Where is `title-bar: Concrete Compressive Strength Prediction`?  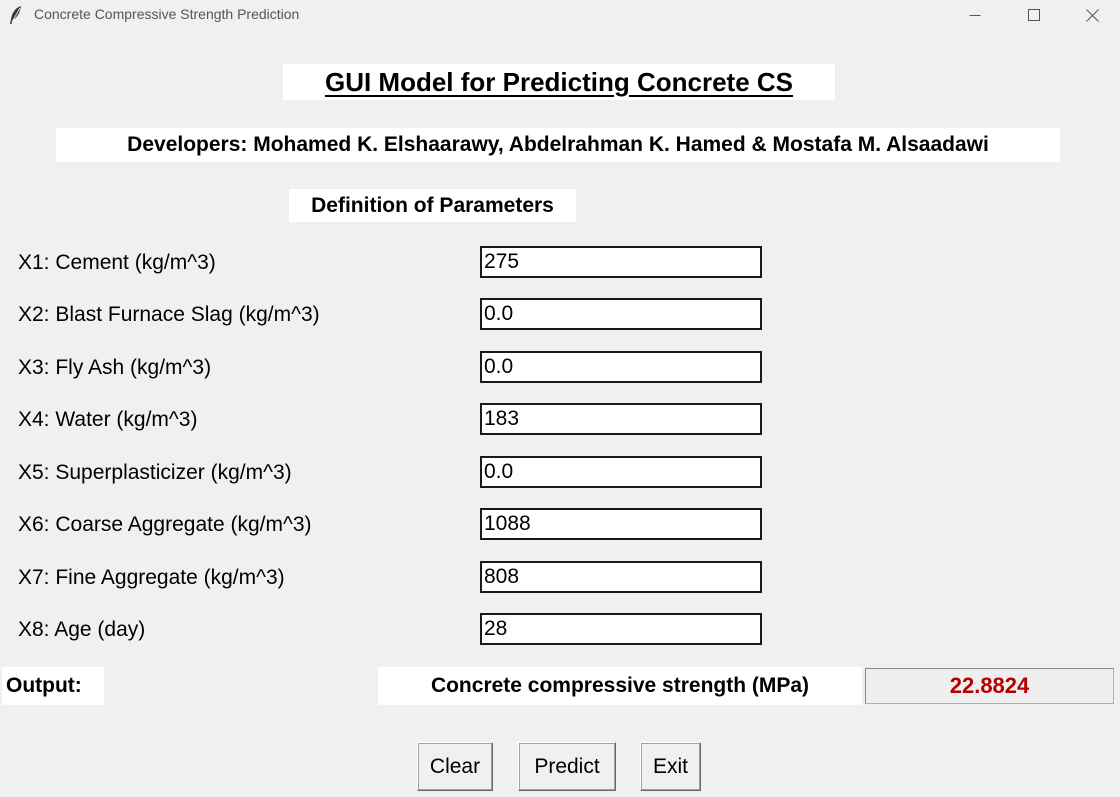 title-bar: Concrete Compressive Strength Prediction is located at coordinates (560, 15).